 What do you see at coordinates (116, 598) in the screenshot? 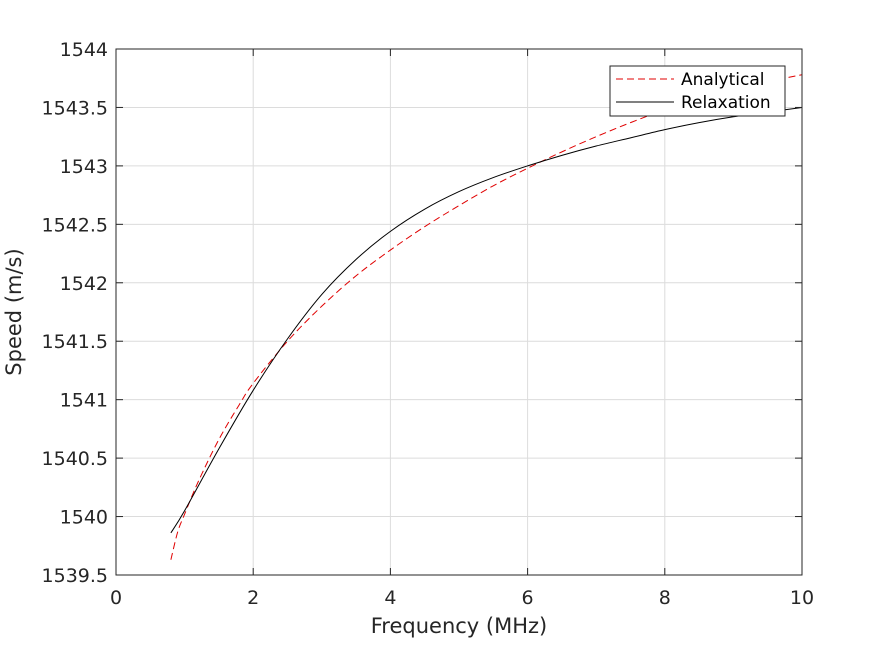
I see `x-tick-label: 0` at bounding box center [116, 598].